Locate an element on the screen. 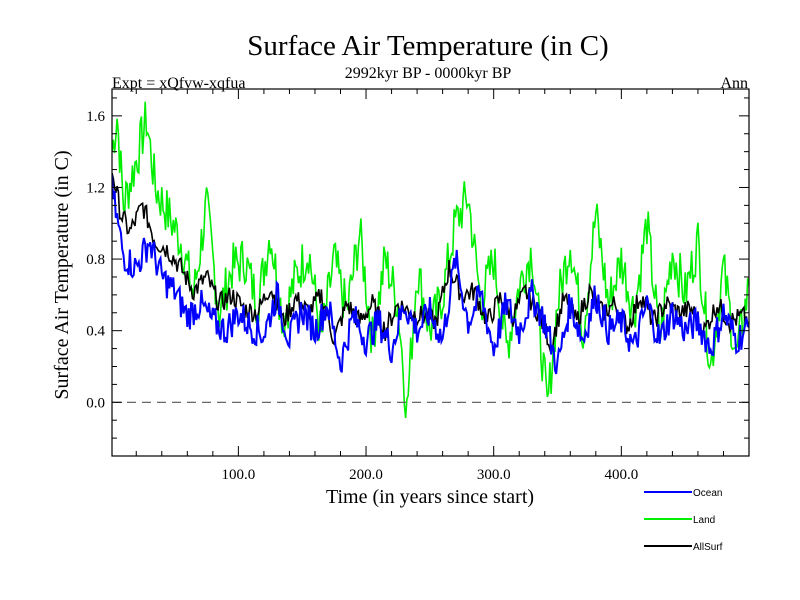 Image resolution: width=800 pixels, height=600 pixels. y-axis-label: Surface Air Temperature (in C) is located at coordinates (62, 274).